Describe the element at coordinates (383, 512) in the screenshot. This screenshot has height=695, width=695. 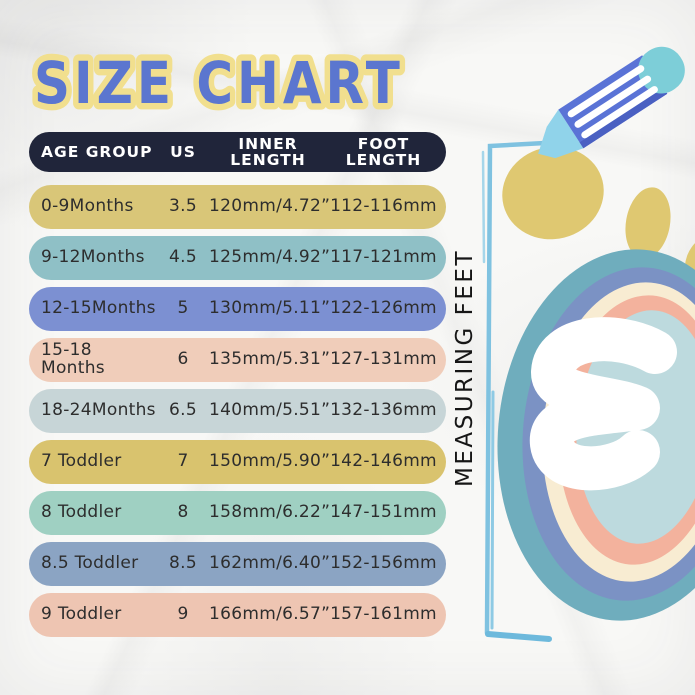
I see `cell-foot-length: 147-151mm` at that location.